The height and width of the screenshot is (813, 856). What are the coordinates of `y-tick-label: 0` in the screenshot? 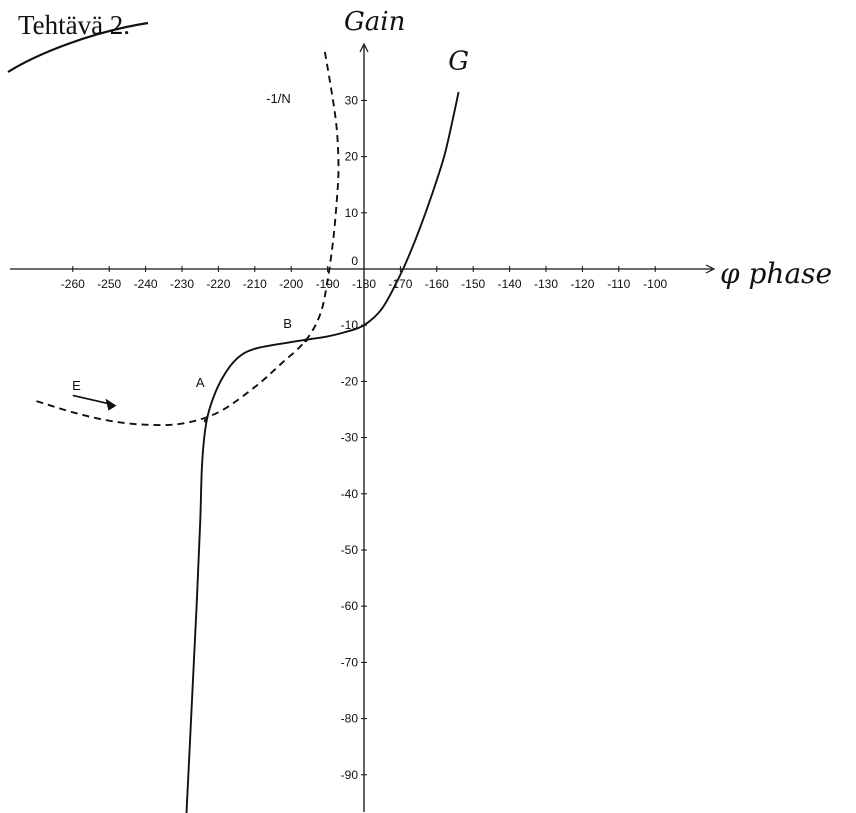 It's located at (354, 261).